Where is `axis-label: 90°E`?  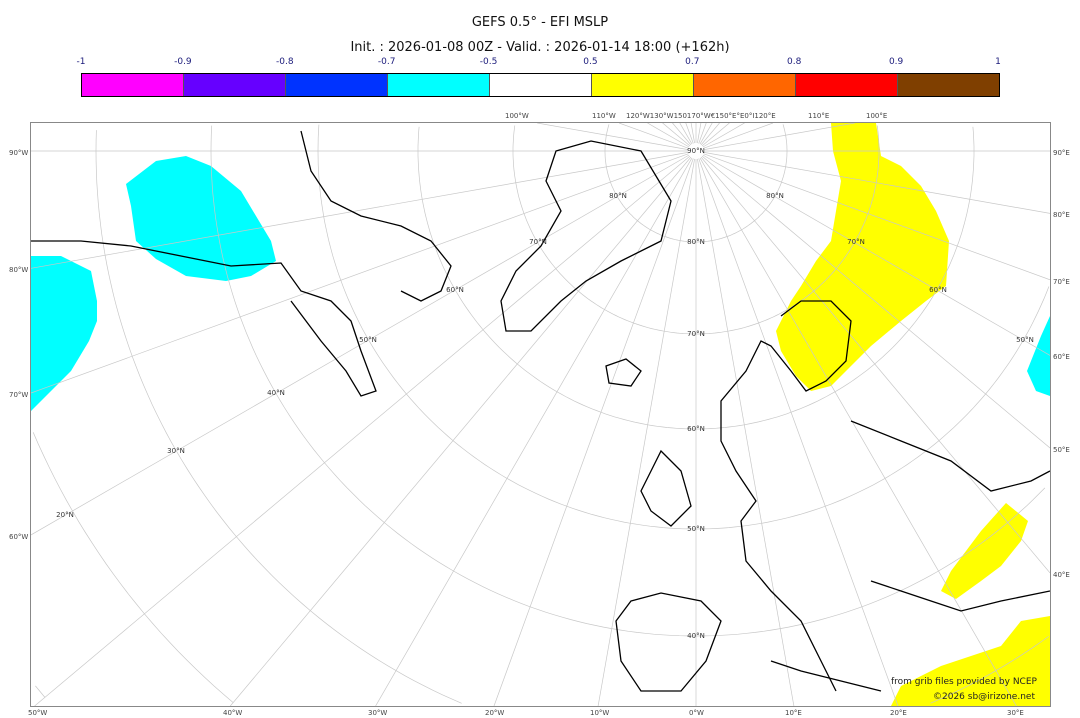 axis-label: 90°E is located at coordinates (1061, 153).